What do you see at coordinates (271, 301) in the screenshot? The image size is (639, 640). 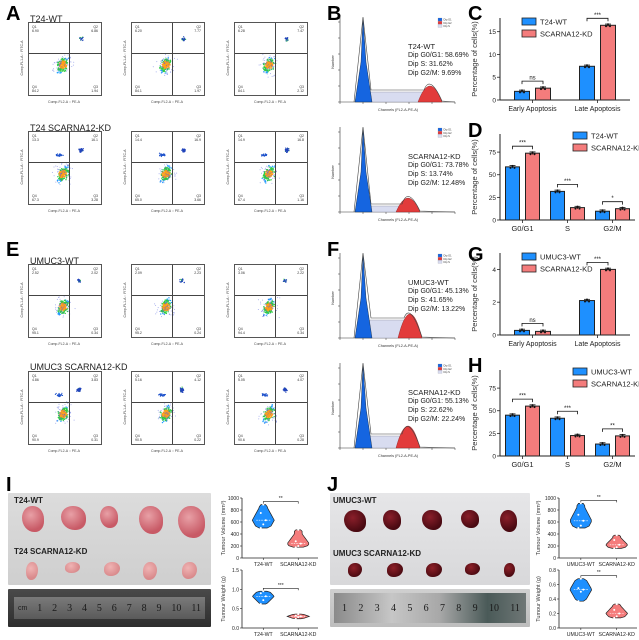 I see `plot-frame: Q1 3.06 Q2 2.22 Q4 94.4 Q3 0.34` at bounding box center [271, 301].